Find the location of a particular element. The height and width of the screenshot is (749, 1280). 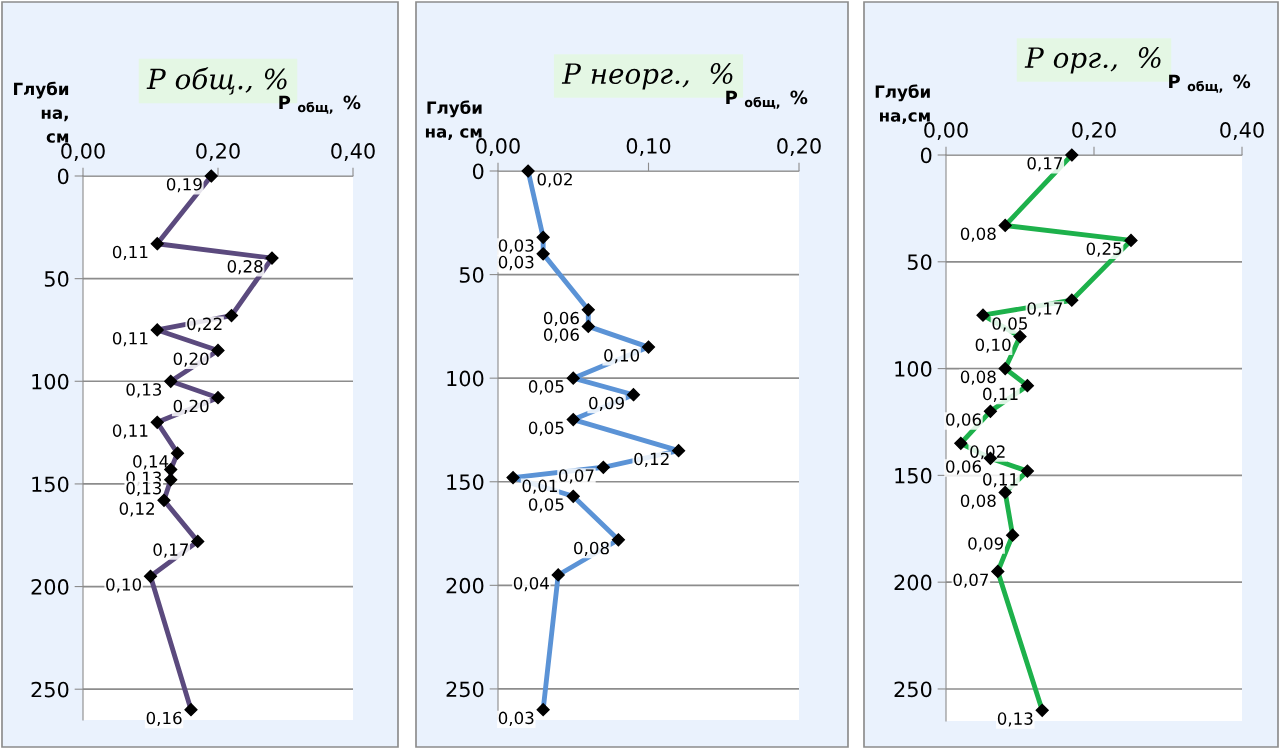

data-label: 0,04 is located at coordinates (531, 584).